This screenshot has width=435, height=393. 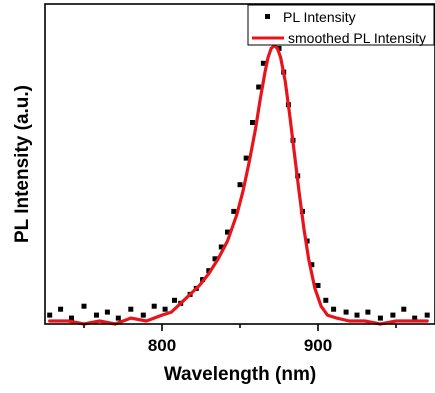 I want to click on legend-label-scatter: PL Intensity, so click(x=319, y=17).